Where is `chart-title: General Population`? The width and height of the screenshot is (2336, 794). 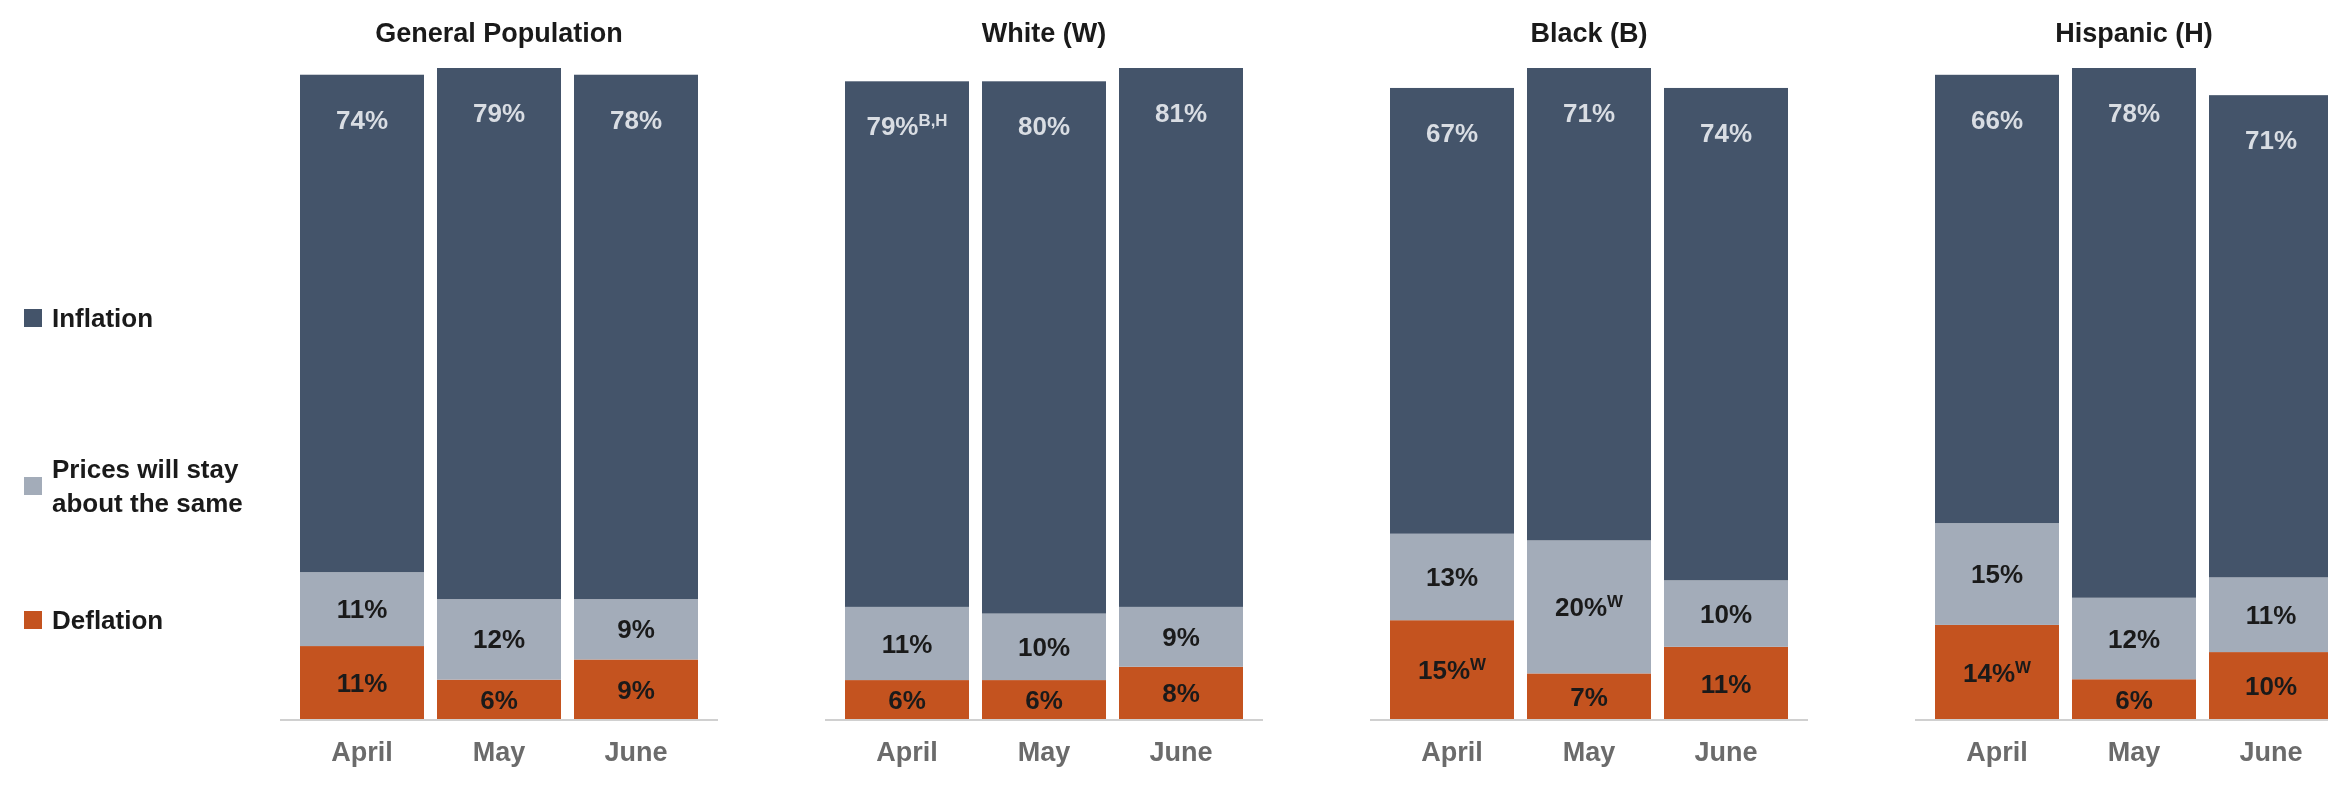
chart-title: General Population is located at coordinates (499, 33).